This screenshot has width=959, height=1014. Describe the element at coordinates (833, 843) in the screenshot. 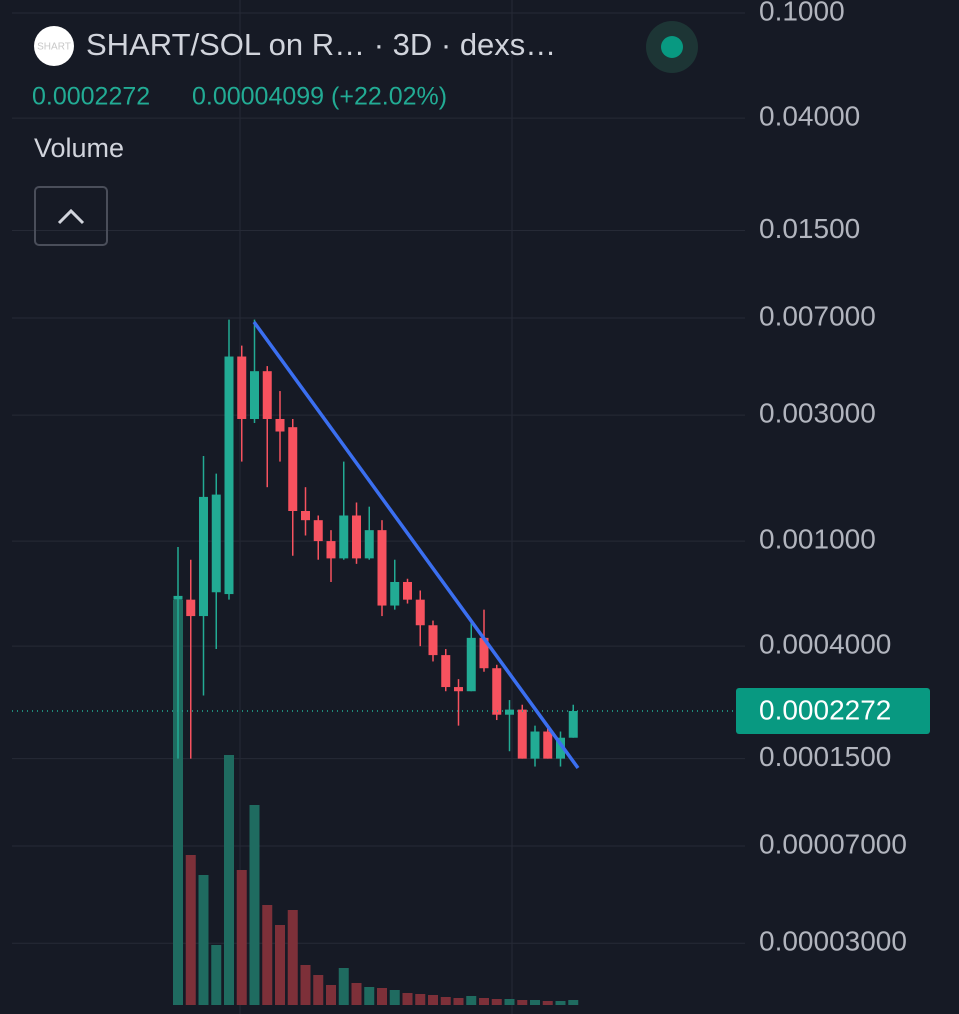

I see `y-tick-label: 0.00007000` at that location.